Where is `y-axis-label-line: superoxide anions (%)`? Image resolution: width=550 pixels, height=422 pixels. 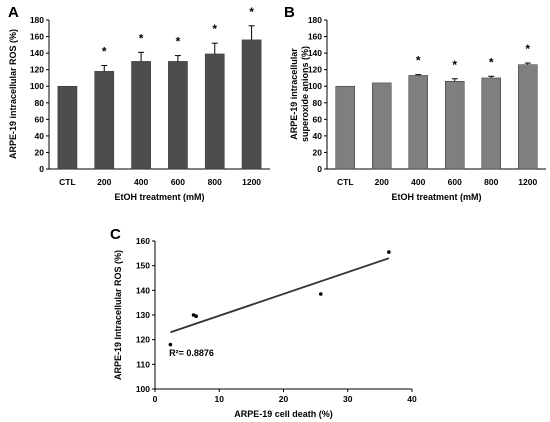 y-axis-label-line: superoxide anions (%) is located at coordinates (305, 94).